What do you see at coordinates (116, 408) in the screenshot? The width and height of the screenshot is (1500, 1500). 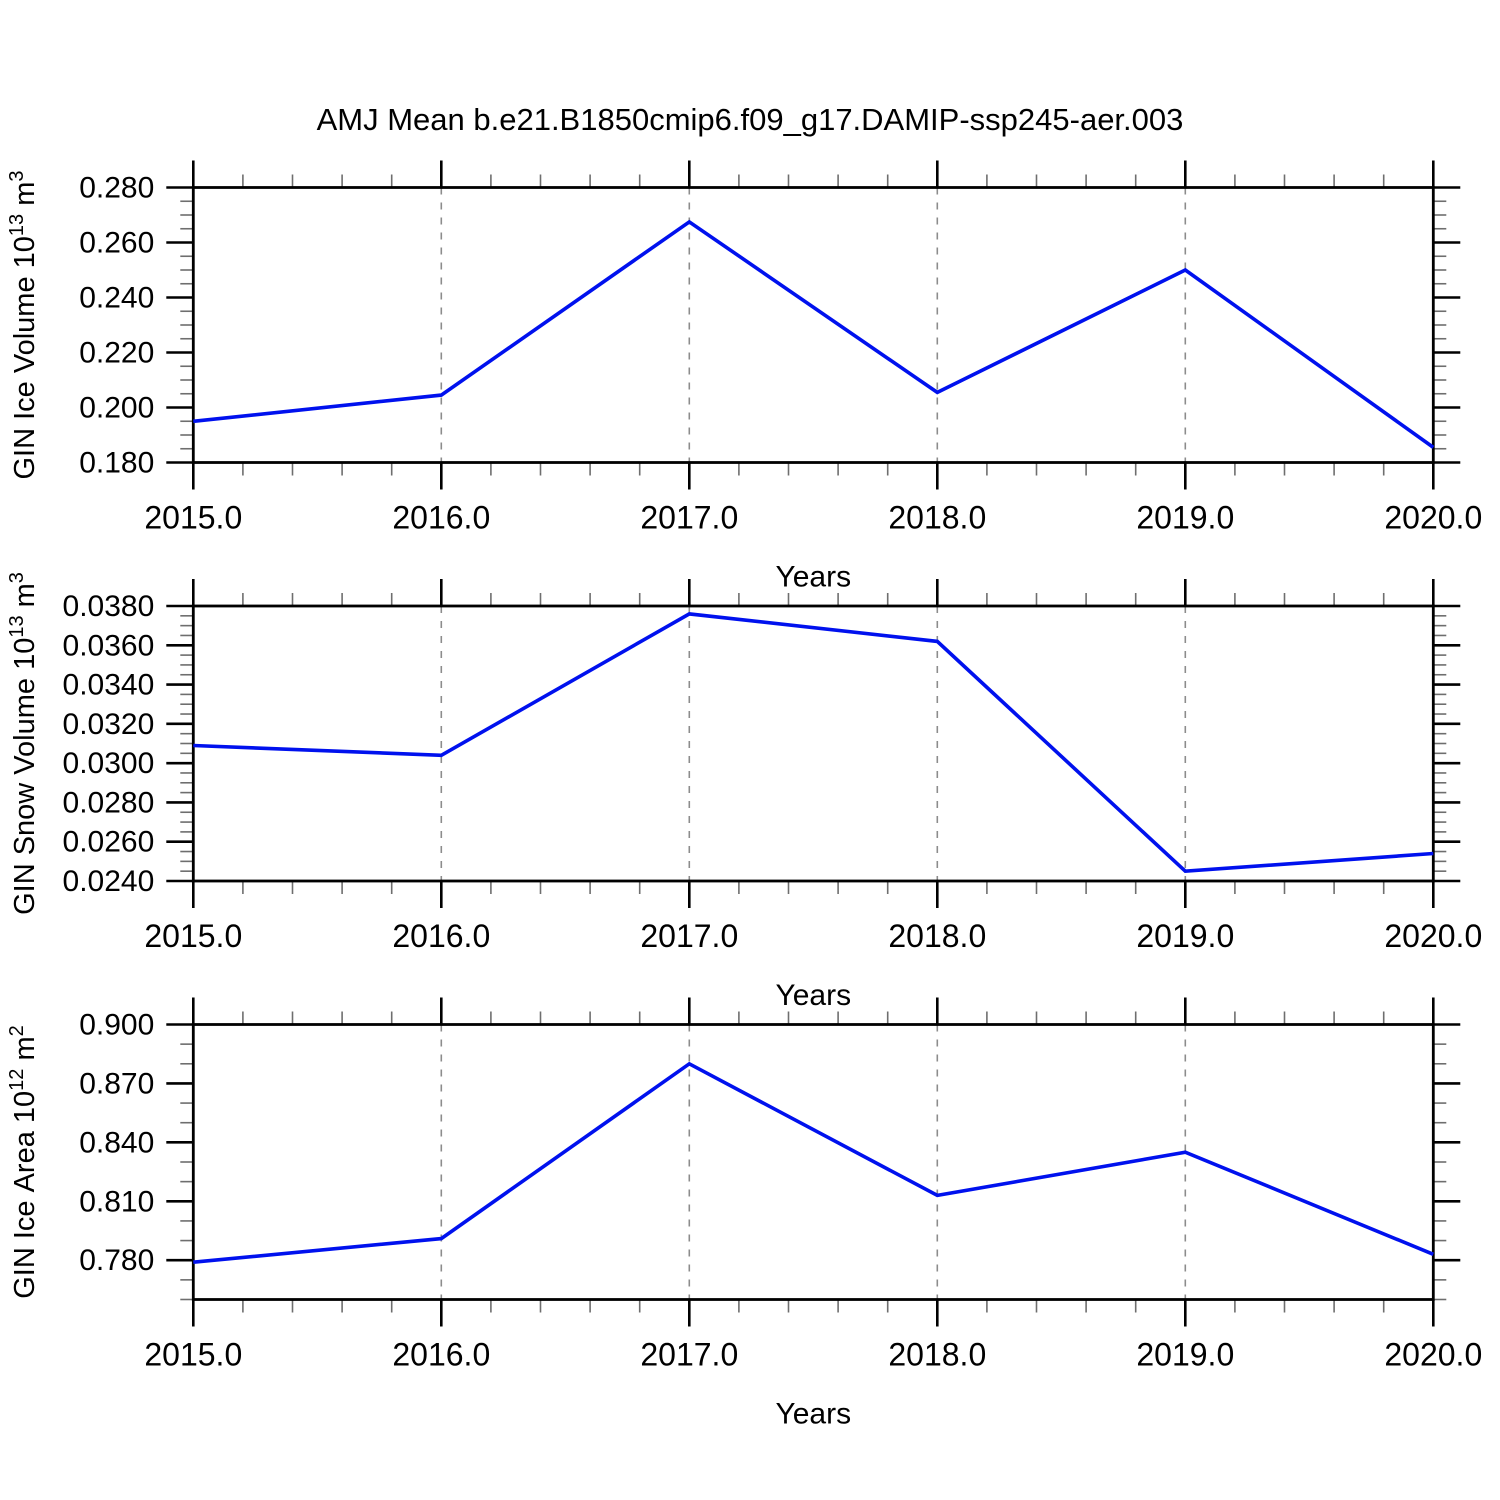 I see `y-tick-label: 0.200` at bounding box center [116, 408].